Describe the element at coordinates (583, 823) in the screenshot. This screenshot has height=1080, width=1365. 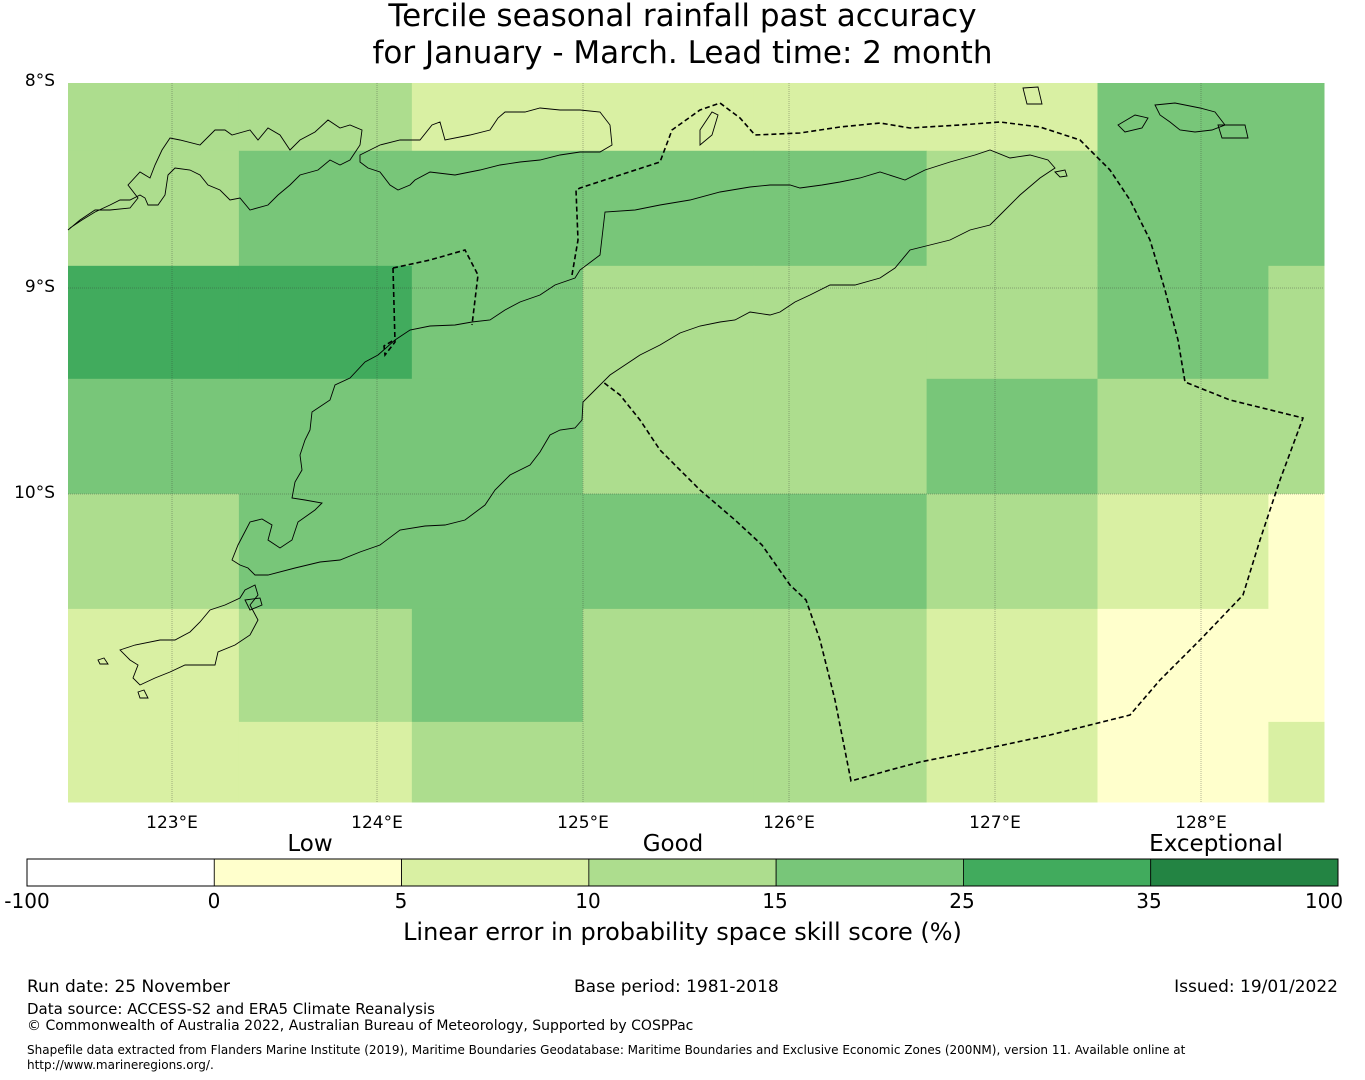
I see `lon-label-125e: 125°E` at that location.